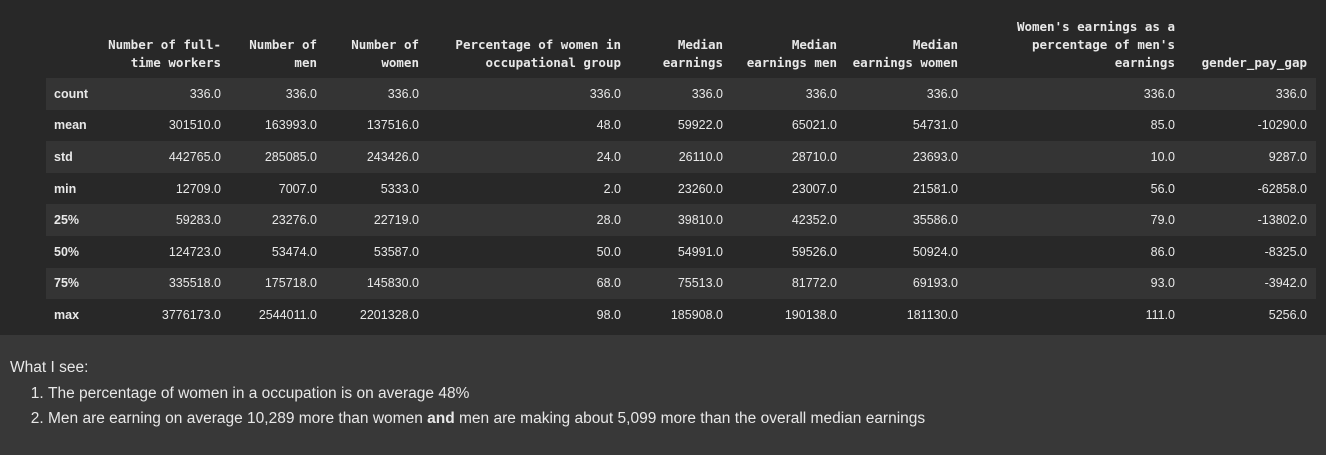 This screenshot has width=1326, height=455. Describe the element at coordinates (935, 156) in the screenshot. I see `table-cell: 23693.0` at that location.